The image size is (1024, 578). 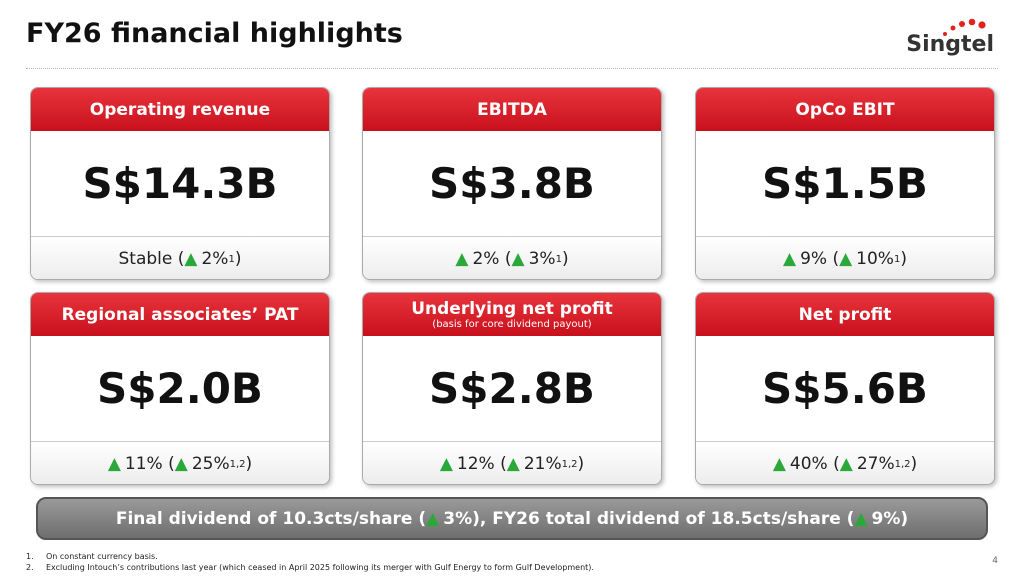 I want to click on footnote-number: 1., so click(x=30, y=556).